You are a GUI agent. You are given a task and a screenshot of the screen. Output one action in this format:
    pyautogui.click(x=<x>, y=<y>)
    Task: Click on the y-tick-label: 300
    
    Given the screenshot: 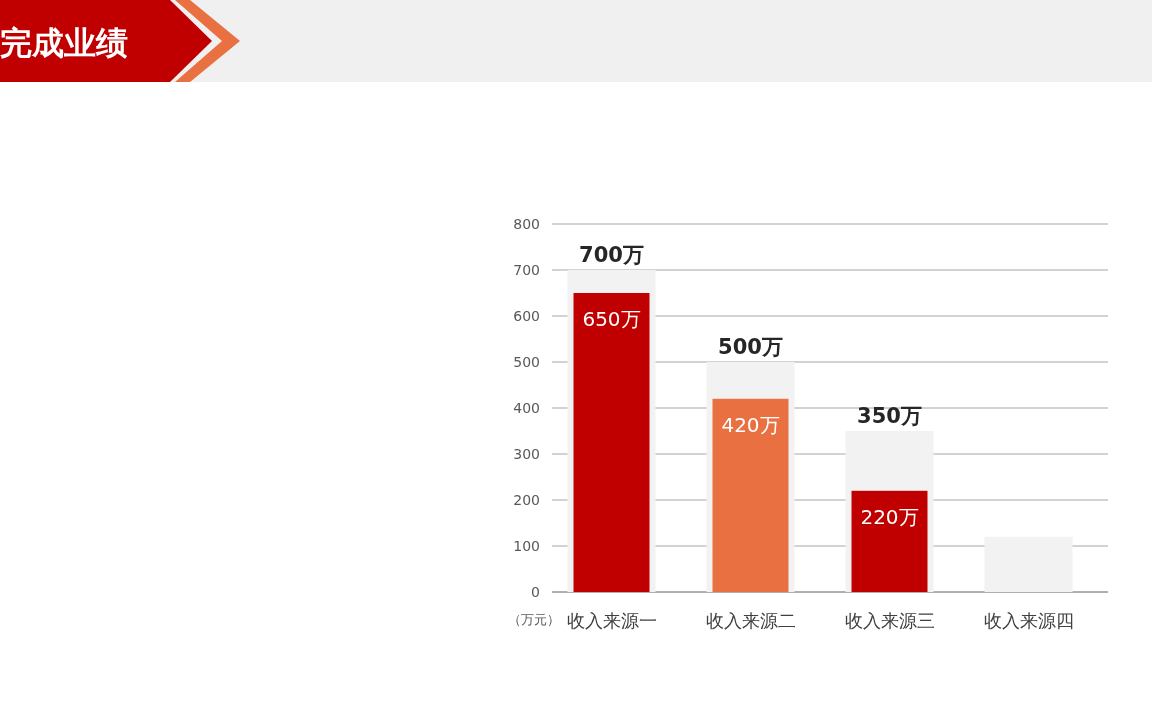 What is the action you would take?
    pyautogui.click(x=526, y=454)
    